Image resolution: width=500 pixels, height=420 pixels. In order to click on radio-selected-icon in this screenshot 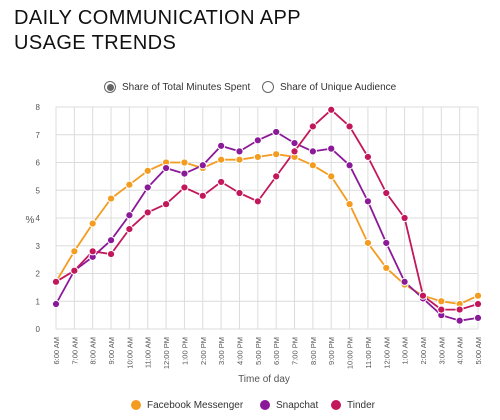, I will do `click(110, 87)`.